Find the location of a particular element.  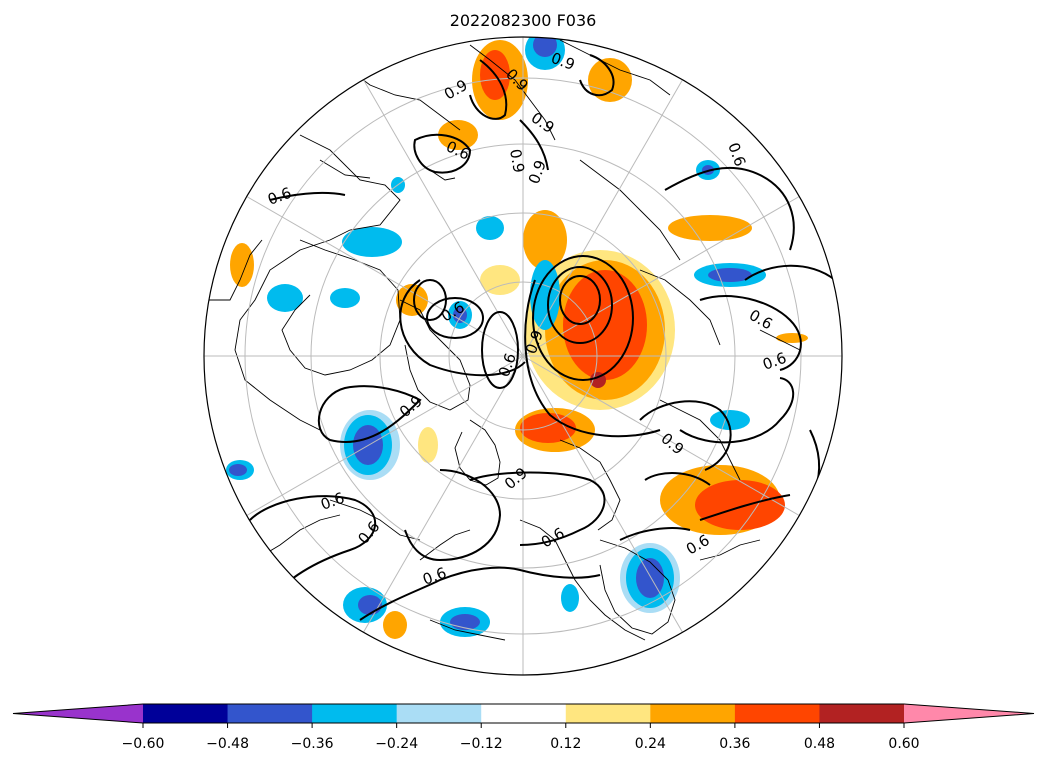

plot-title: 2022082300 F036 is located at coordinates (523, 20).